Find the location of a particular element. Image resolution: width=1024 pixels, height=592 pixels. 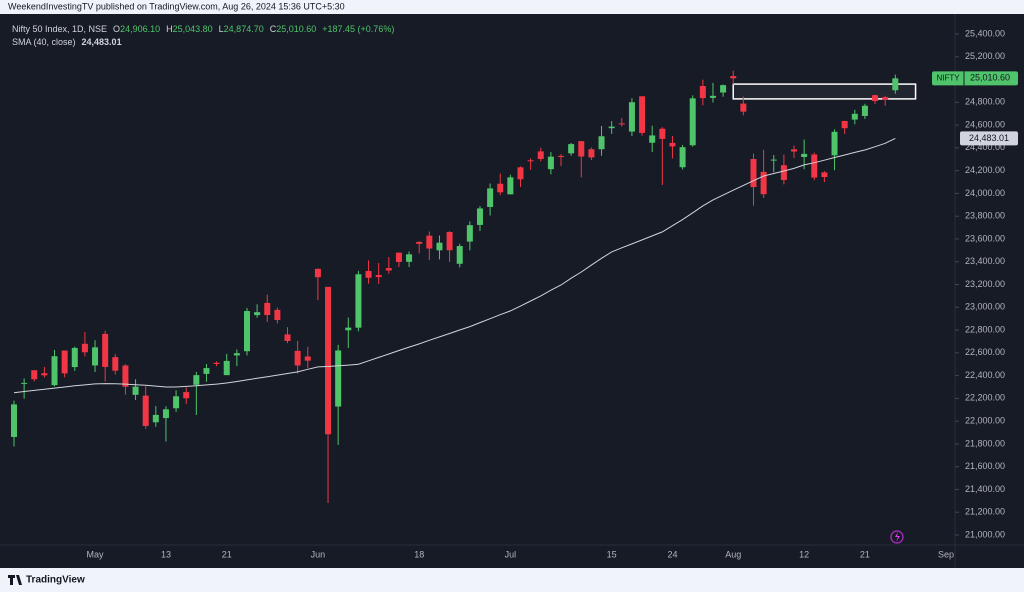

ohlc-label: L is located at coordinates (221, 29).